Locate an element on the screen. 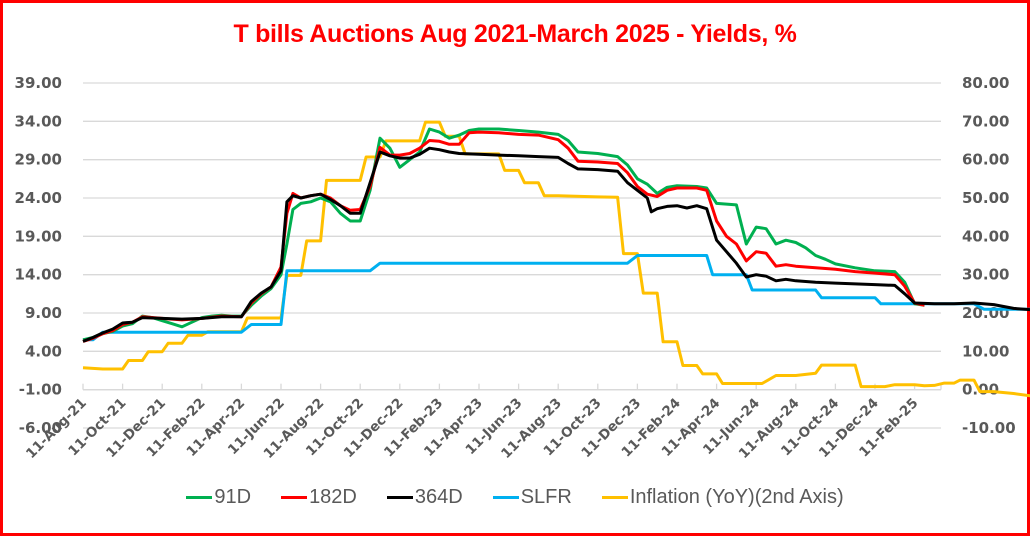  right-tick-label: 70.00 is located at coordinates (985, 121).